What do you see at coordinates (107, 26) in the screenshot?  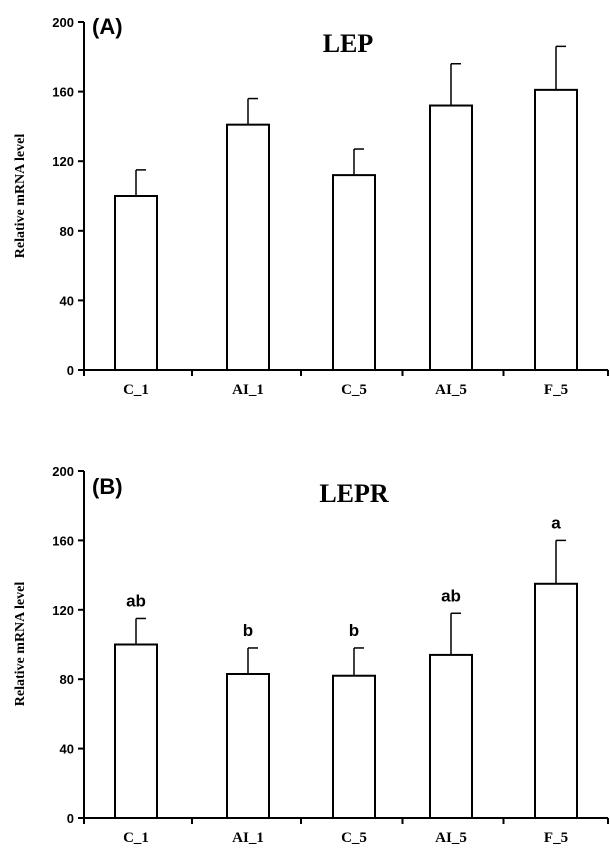 I see `panel-label: (A)` at bounding box center [107, 26].